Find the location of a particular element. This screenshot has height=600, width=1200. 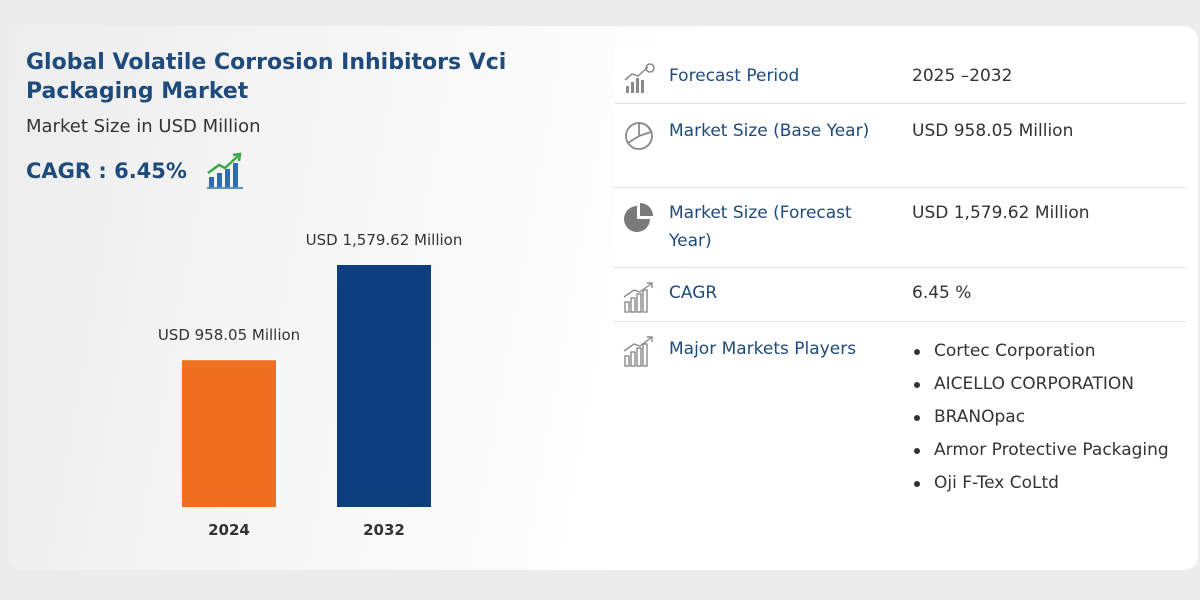

list-item: BRANOpac is located at coordinates (1047, 417).